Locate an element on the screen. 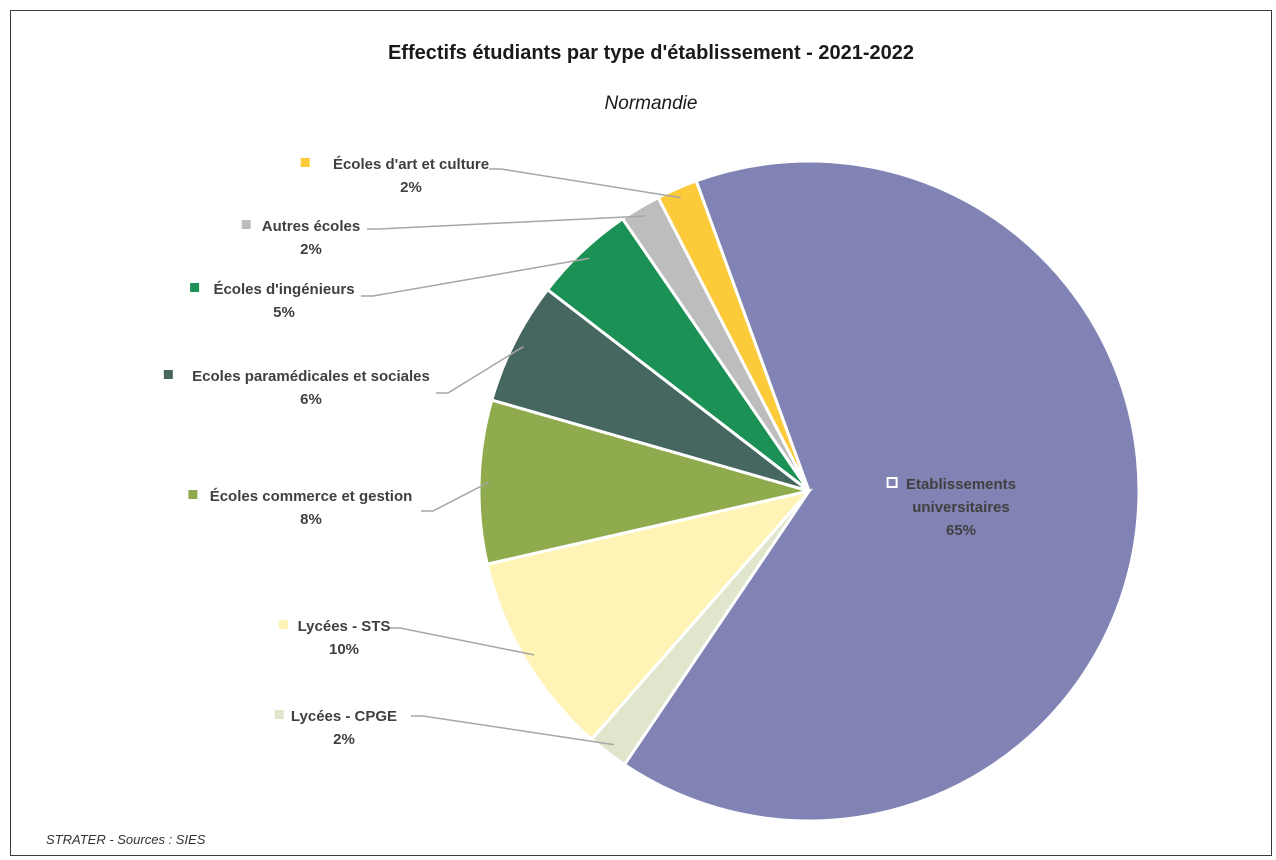 Image resolution: width=1276 pixels, height=860 pixels. slice-value-ecoles-d-ingenieurs: 5% is located at coordinates (284, 312).